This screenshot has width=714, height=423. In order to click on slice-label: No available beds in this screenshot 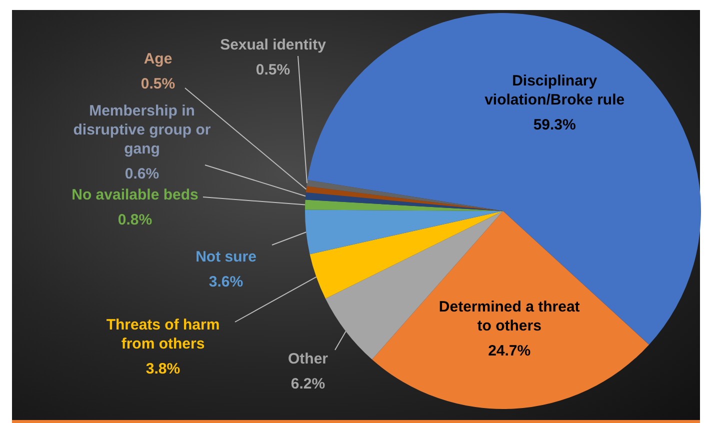, I will do `click(135, 195)`.